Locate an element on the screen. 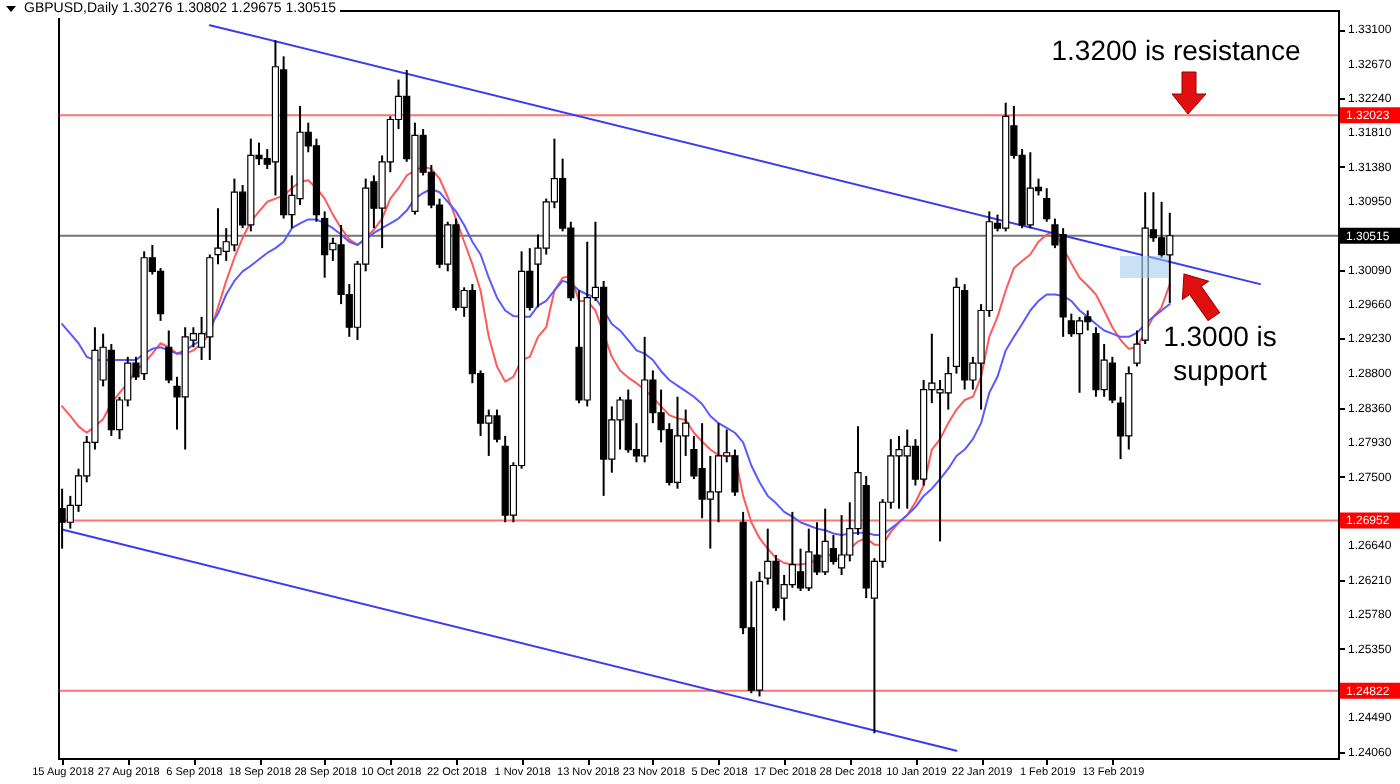 The width and height of the screenshot is (1400, 784). annotation: 1.3000 is support is located at coordinates (1220, 354).